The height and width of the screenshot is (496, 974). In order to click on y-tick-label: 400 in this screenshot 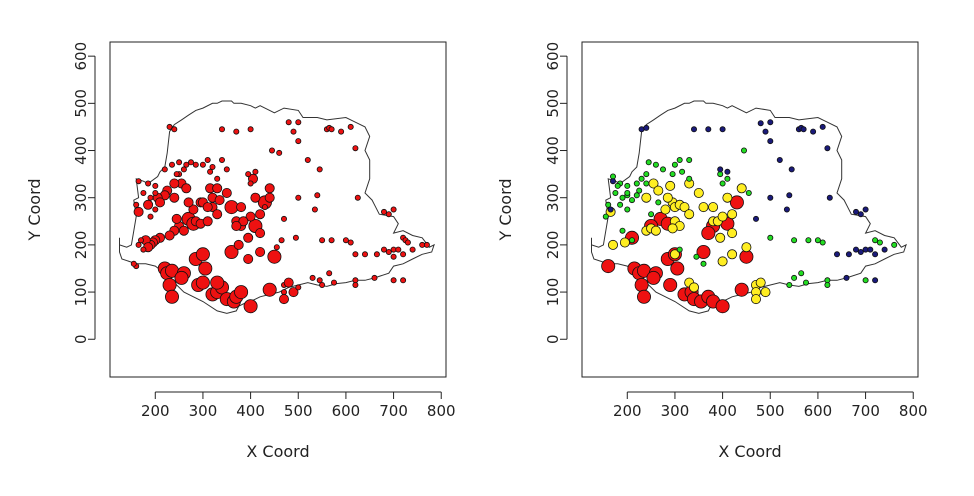, I will do `click(553, 150)`.